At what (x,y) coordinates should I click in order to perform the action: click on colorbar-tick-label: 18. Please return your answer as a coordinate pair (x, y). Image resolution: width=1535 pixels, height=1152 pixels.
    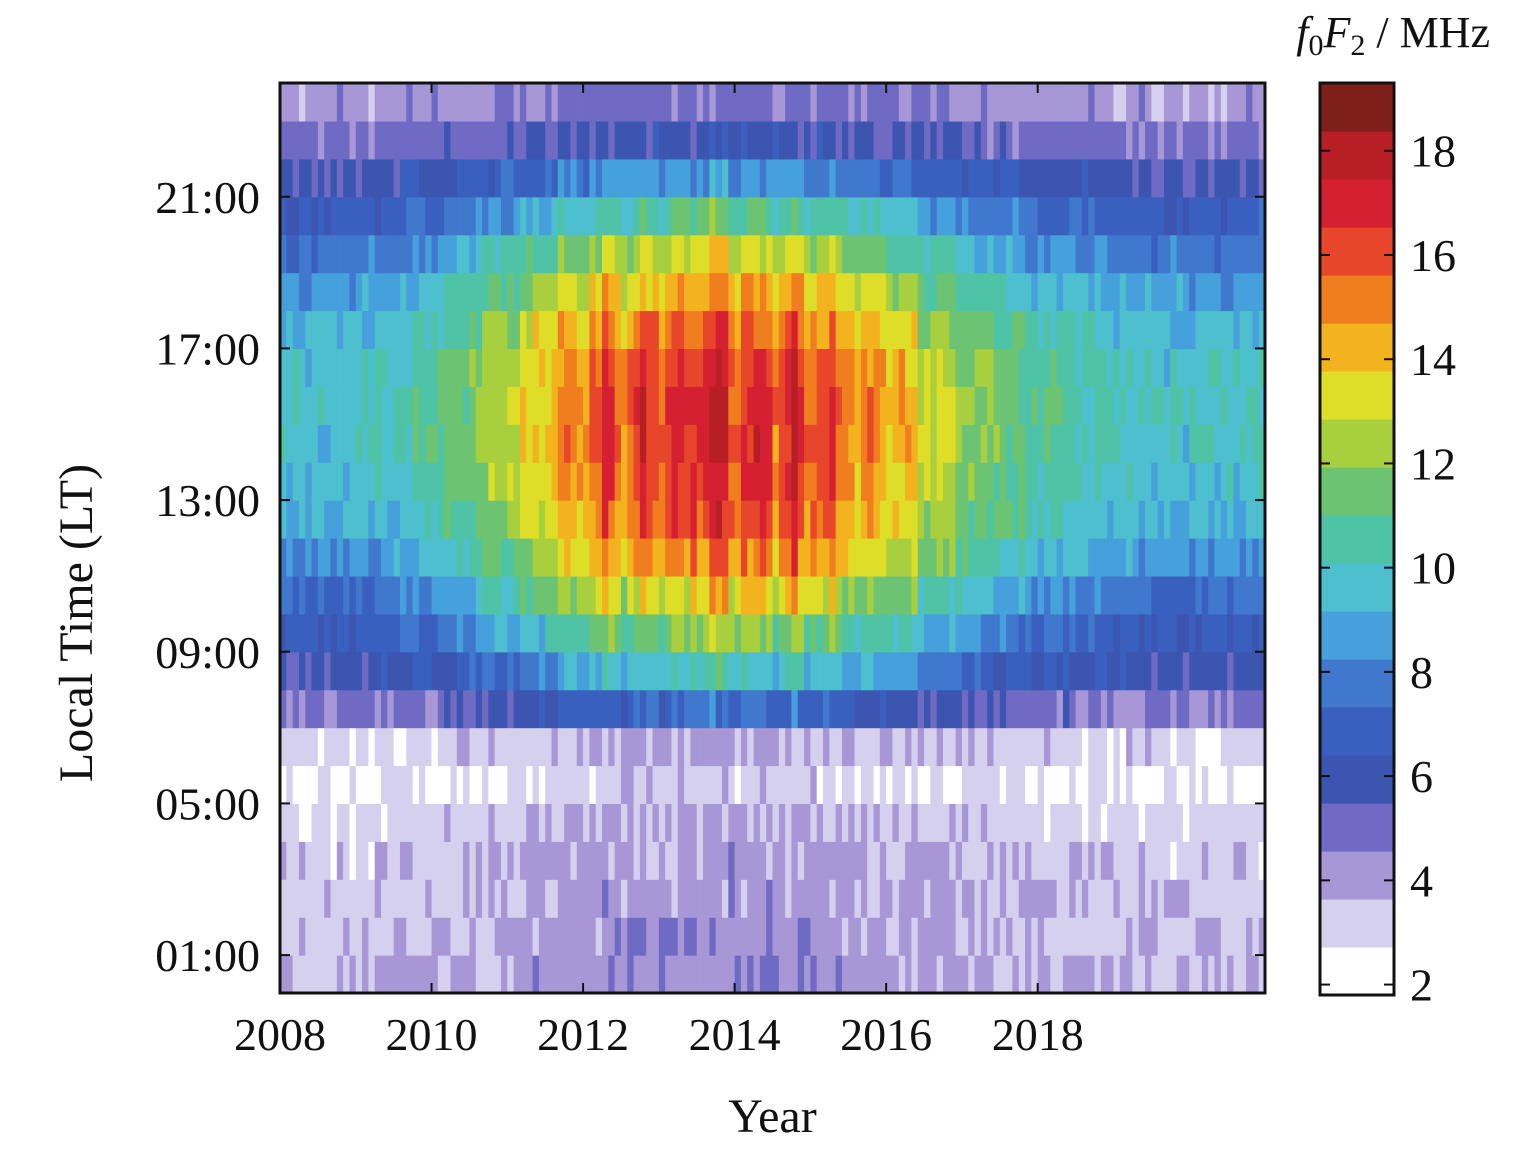
    Looking at the image, I should click on (1433, 151).